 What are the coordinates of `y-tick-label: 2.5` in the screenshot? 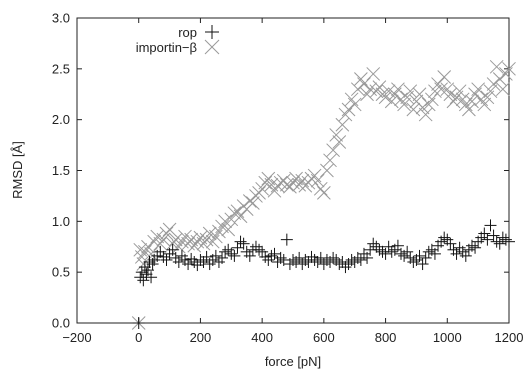 It's located at (61, 68).